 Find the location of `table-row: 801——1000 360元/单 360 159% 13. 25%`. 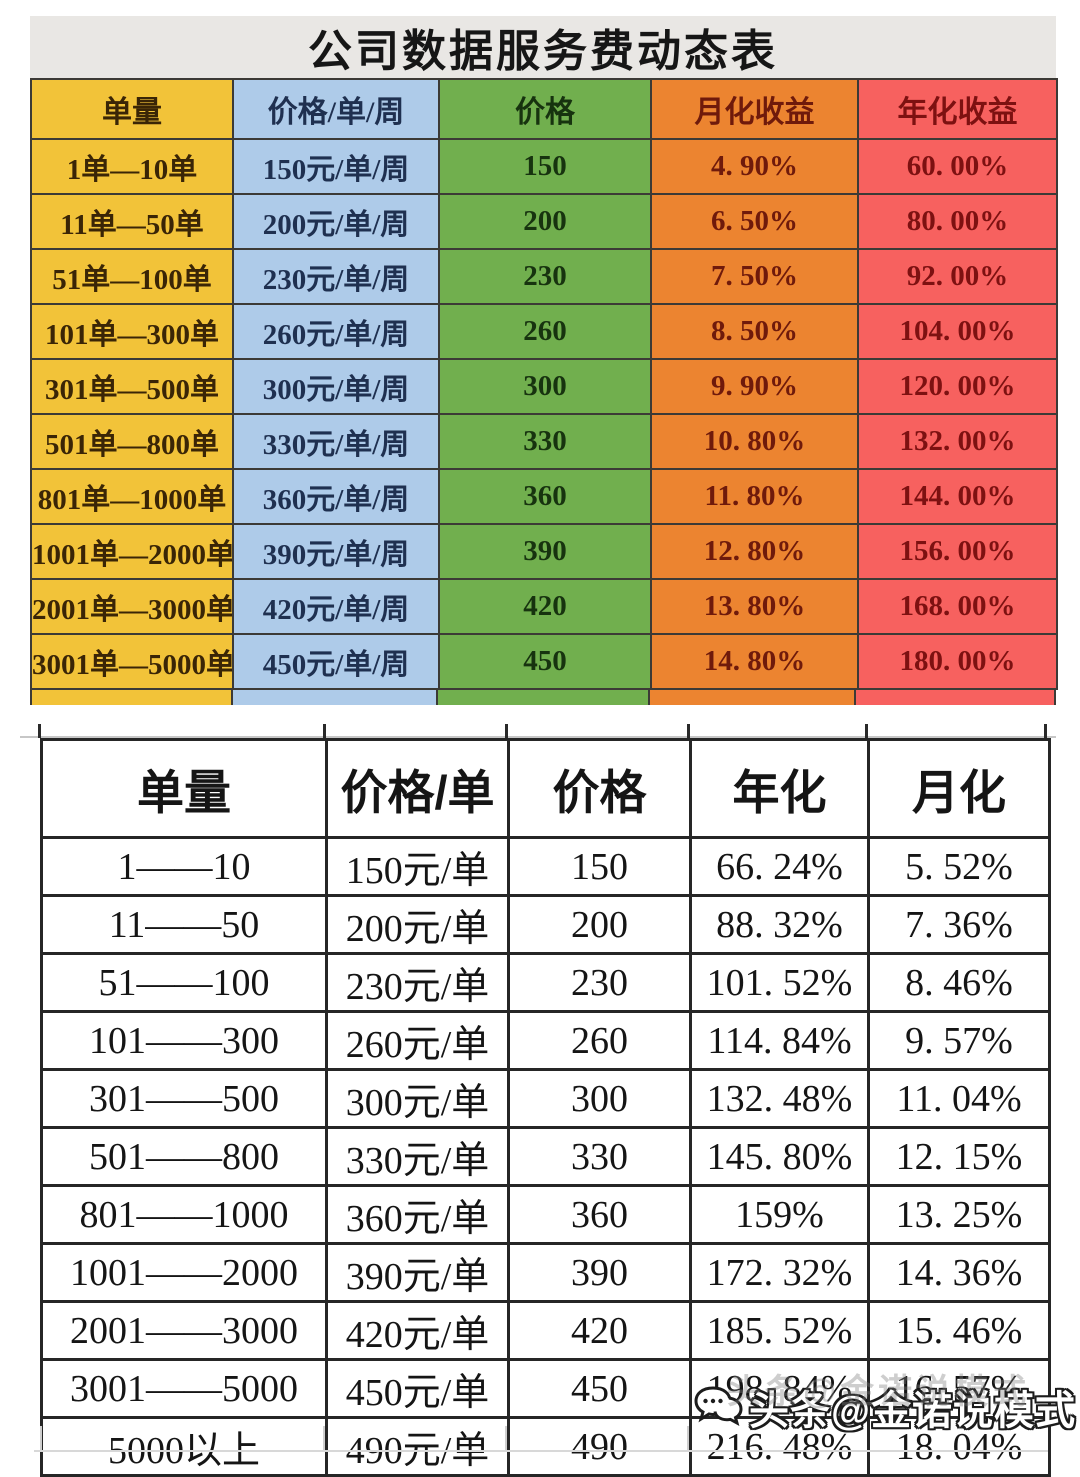

table-row: 801——1000 360元/单 360 159% 13. 25% is located at coordinates (545, 1214).